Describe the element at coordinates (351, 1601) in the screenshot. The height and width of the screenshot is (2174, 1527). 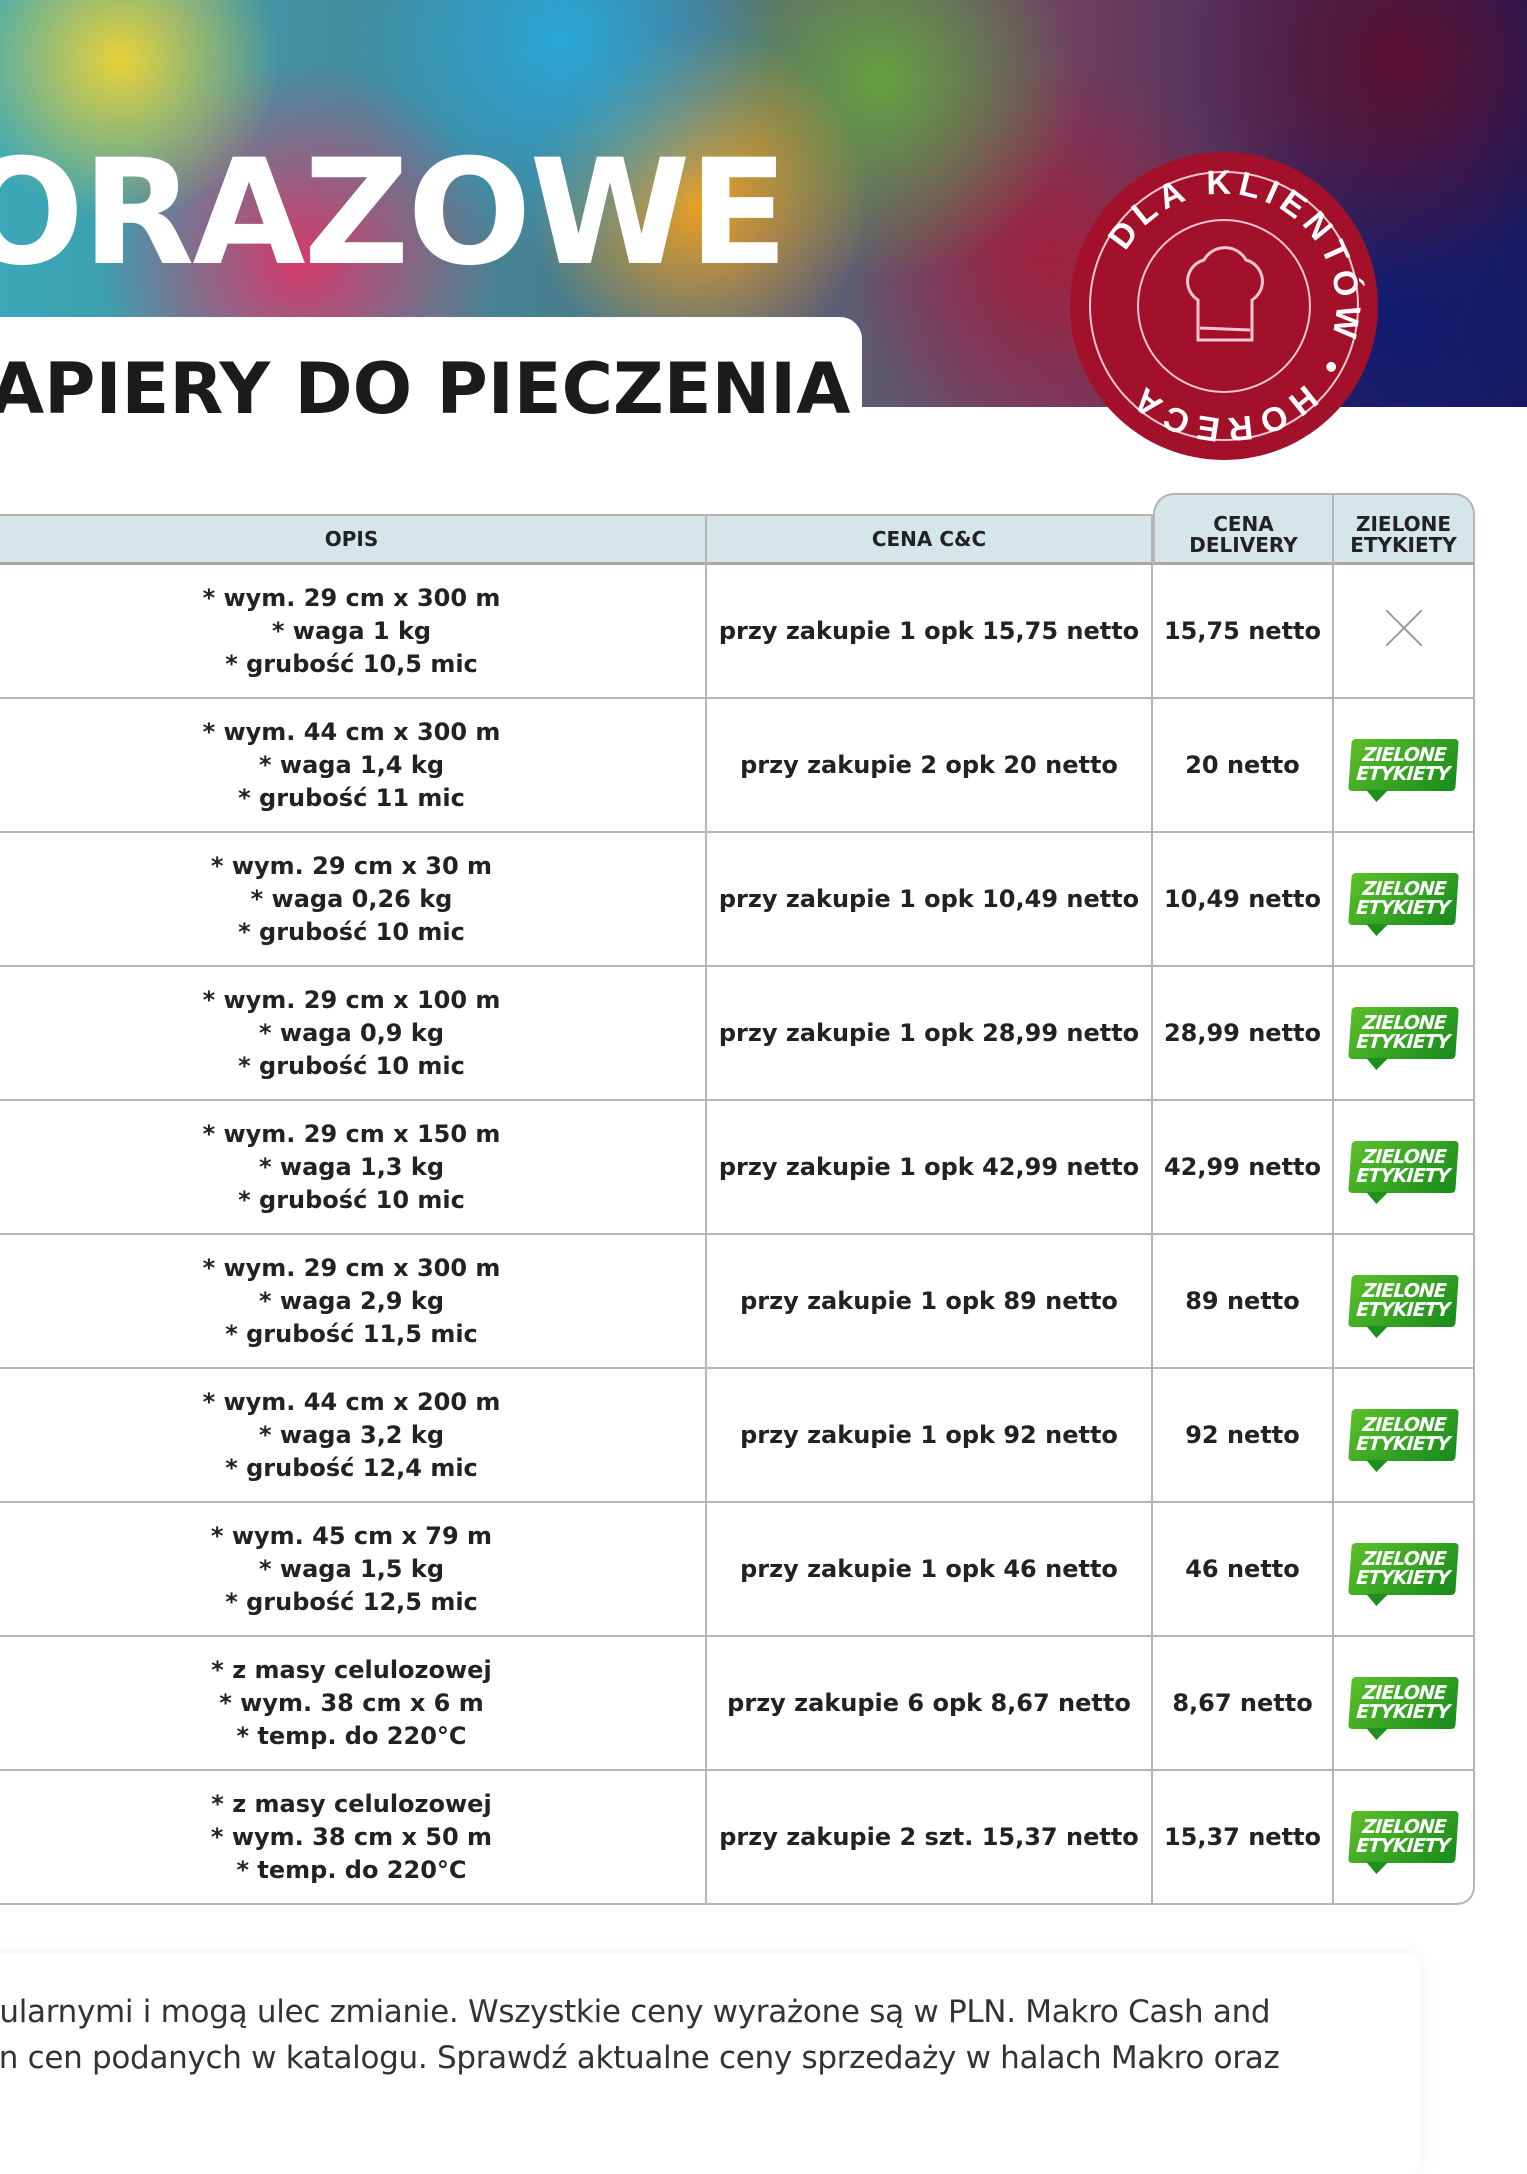
I see `opis-line: * grubość 12,5 mic` at that location.